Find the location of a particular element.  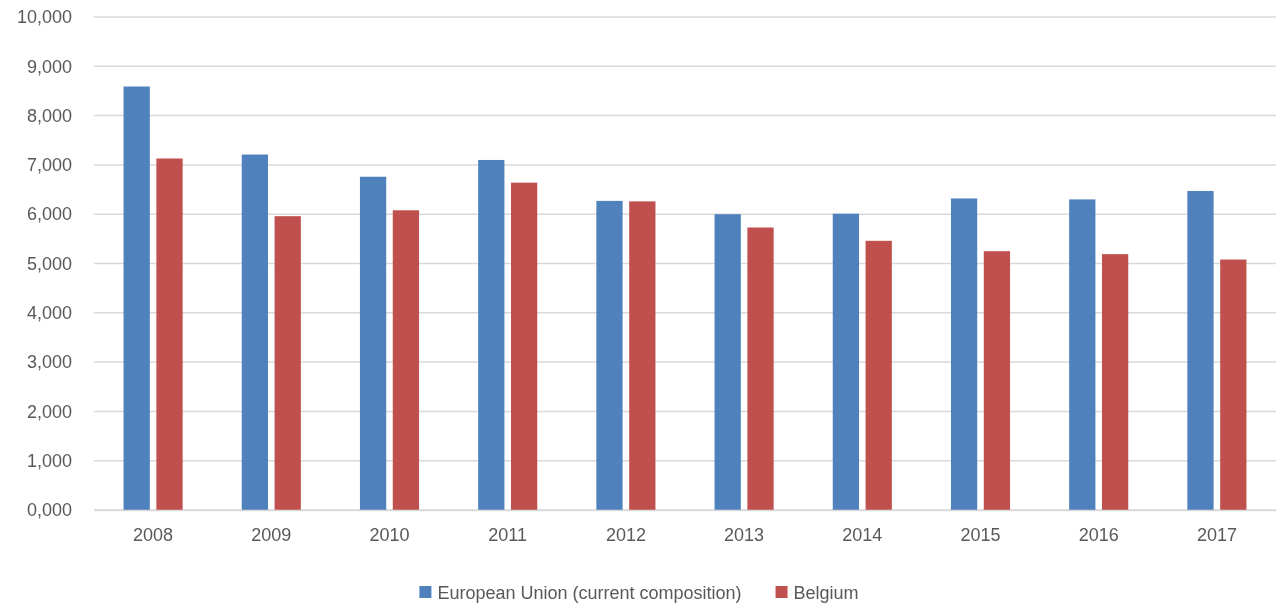

y-tick-label: 3,000 is located at coordinates (49, 362).